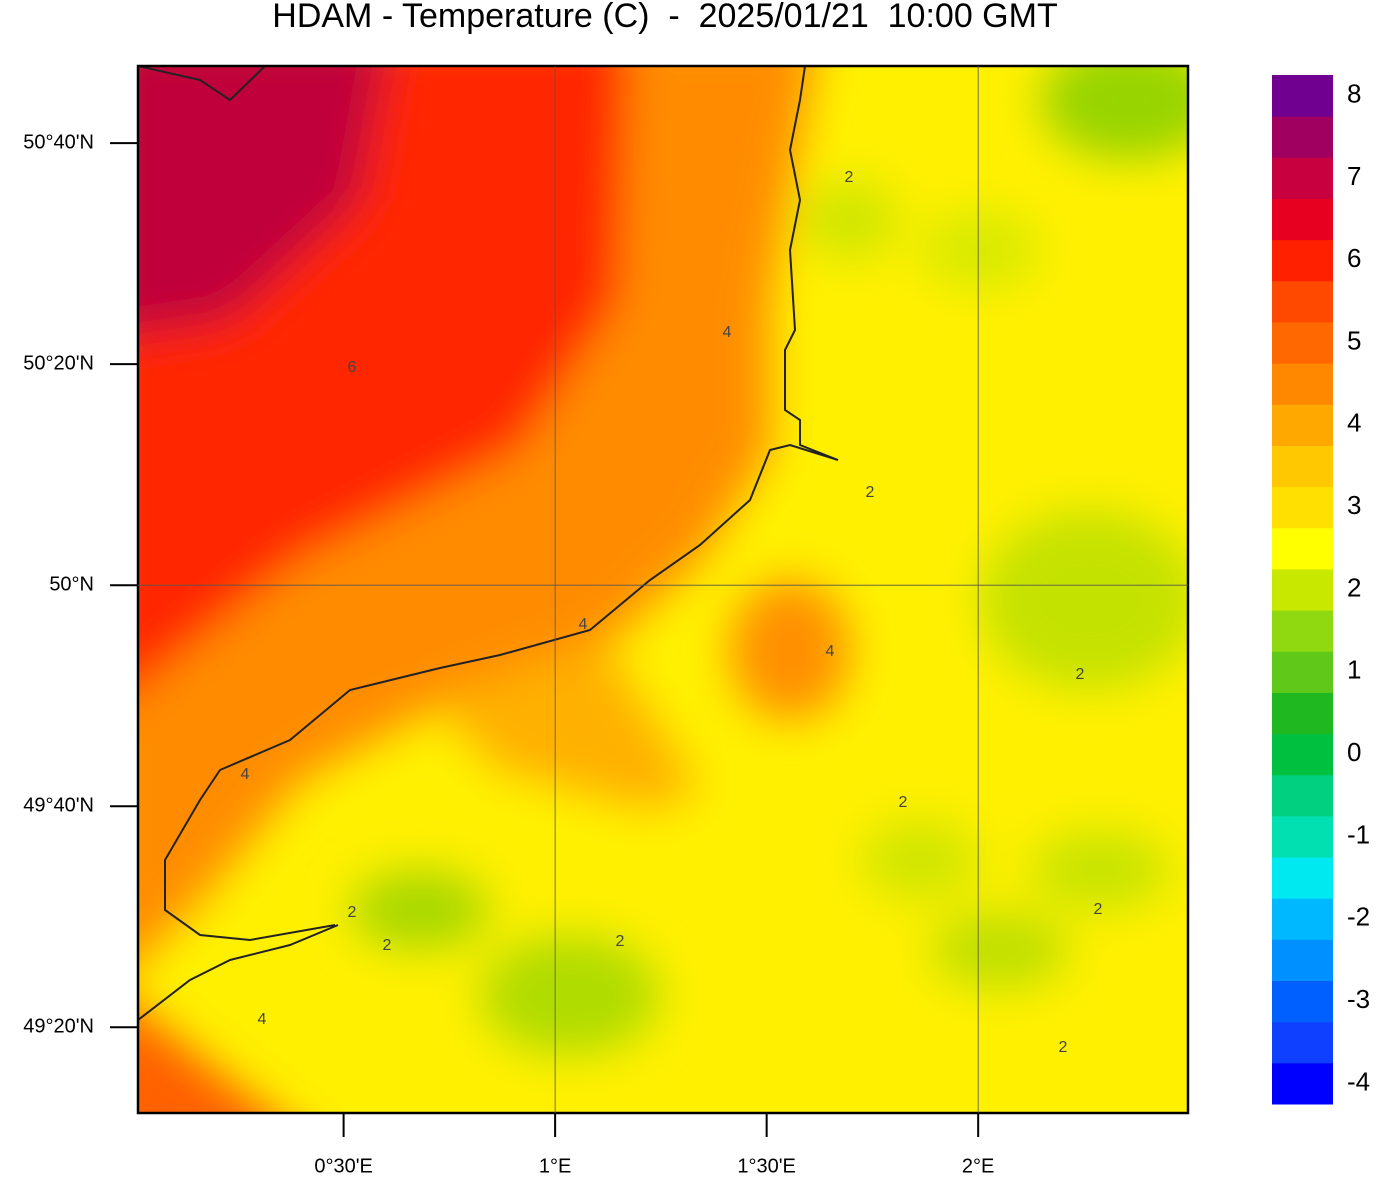  Describe the element at coordinates (1358, 917) in the screenshot. I see `colorbar-label: -2` at that location.